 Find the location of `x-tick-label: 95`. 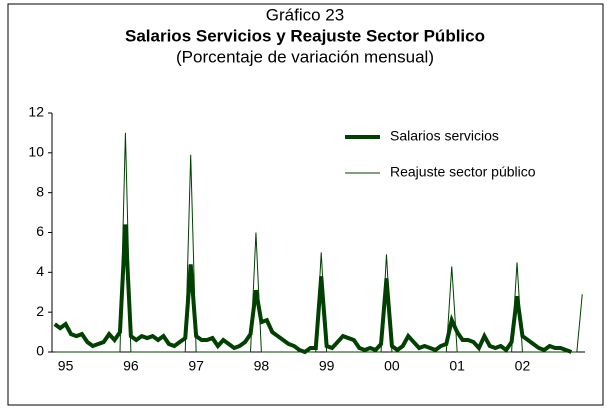

x-tick-label: 95 is located at coordinates (66, 366).